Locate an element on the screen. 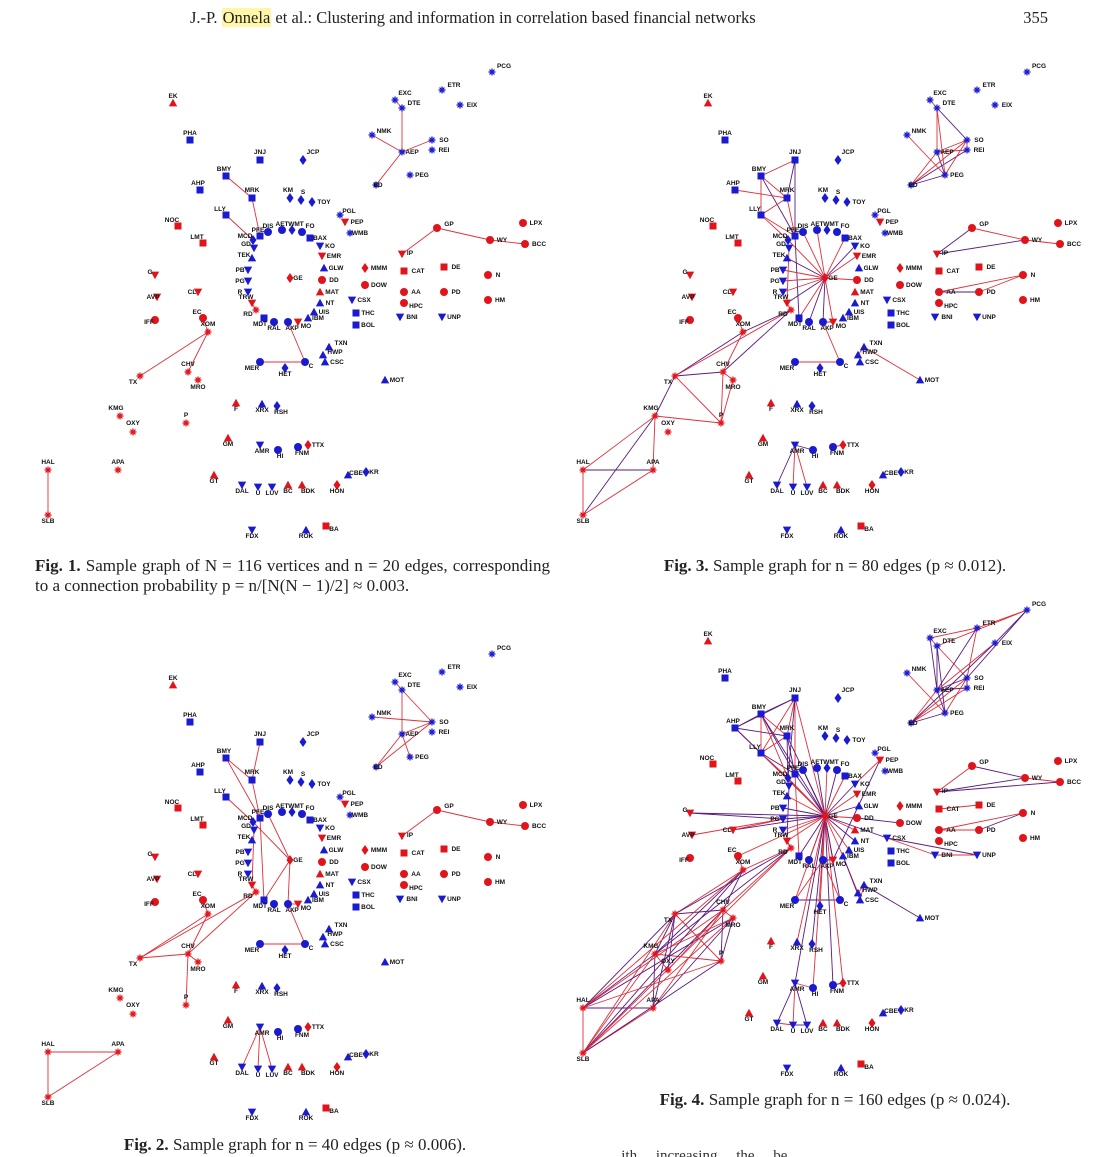 This screenshot has height=1157, width=1103. node-pg: PG is located at coordinates (779, 281).